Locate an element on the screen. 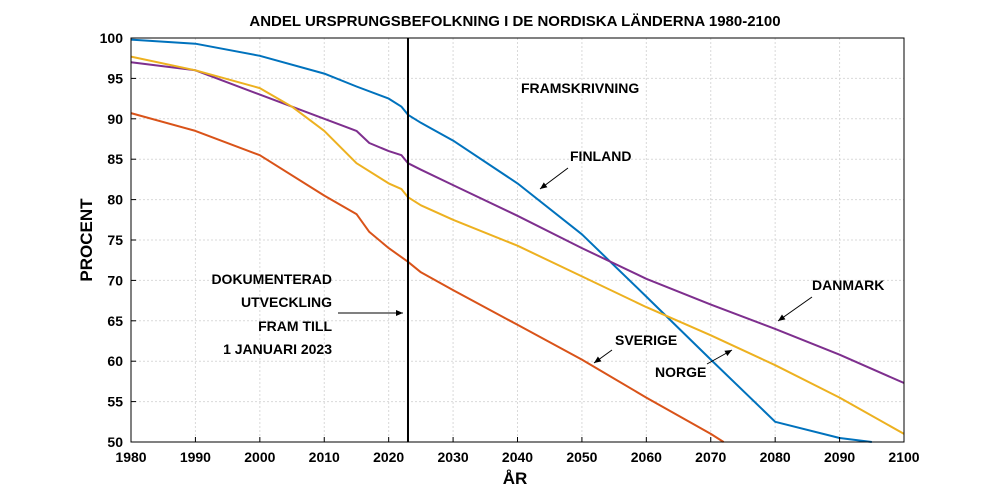  y-tick-label: 60 is located at coordinates (115, 361).